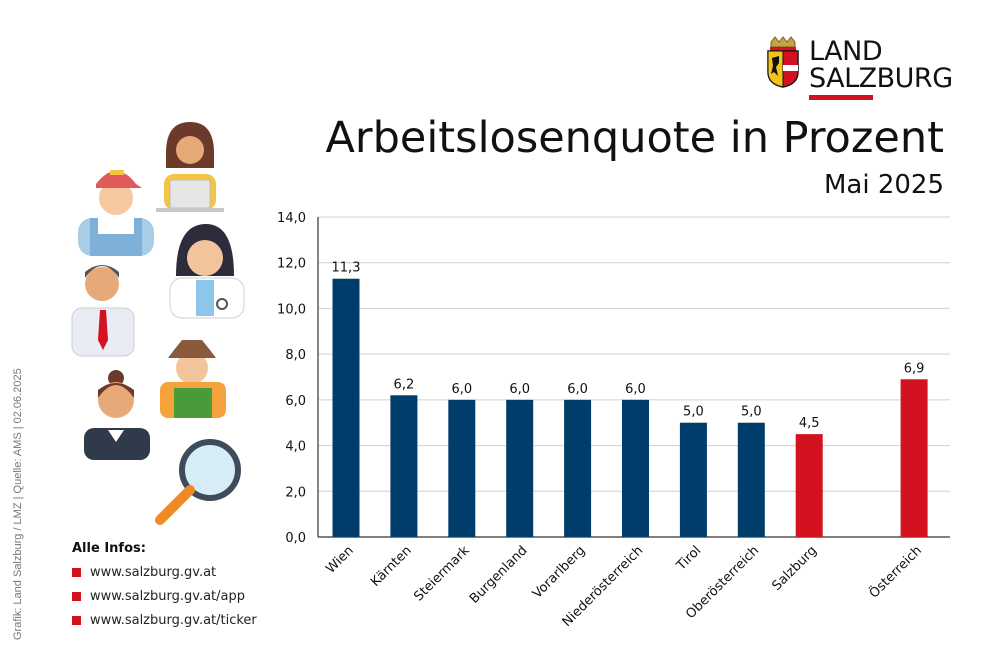 The height and width of the screenshot is (667, 1000). I want to click on x-tick-label: Tirol, so click(688, 558).